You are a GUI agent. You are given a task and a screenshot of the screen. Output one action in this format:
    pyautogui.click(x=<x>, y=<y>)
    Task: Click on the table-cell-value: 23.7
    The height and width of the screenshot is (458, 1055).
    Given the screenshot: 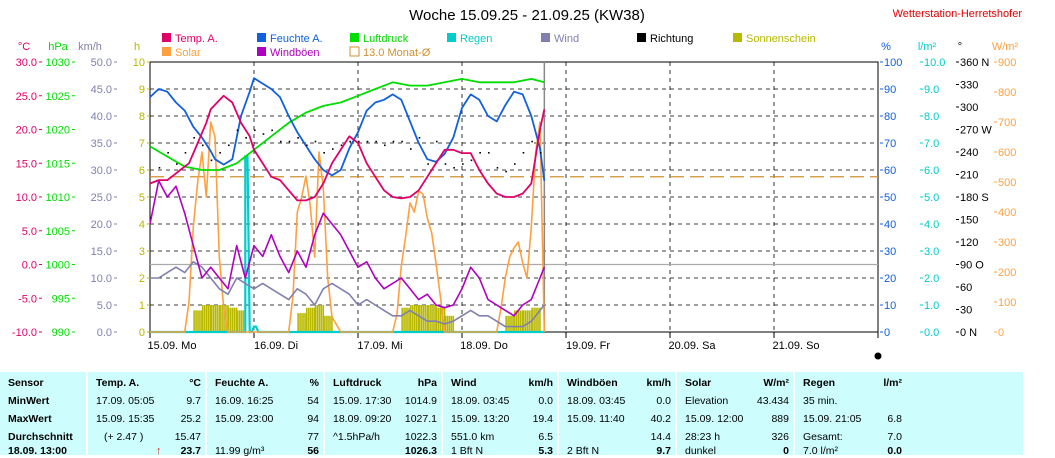 What is the action you would take?
    pyautogui.click(x=190, y=451)
    